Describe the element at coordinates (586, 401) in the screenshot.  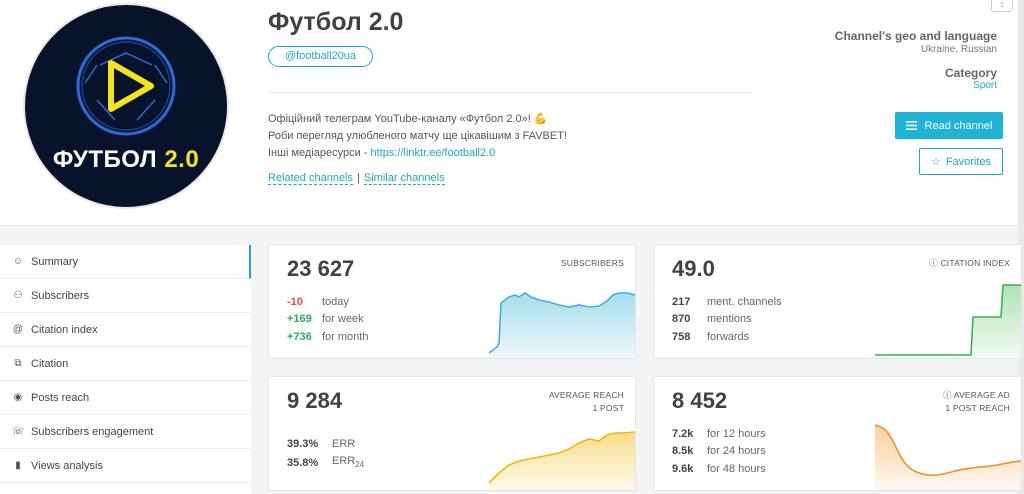
I see `card-label: AVERAGE REACH 1 POST` at that location.